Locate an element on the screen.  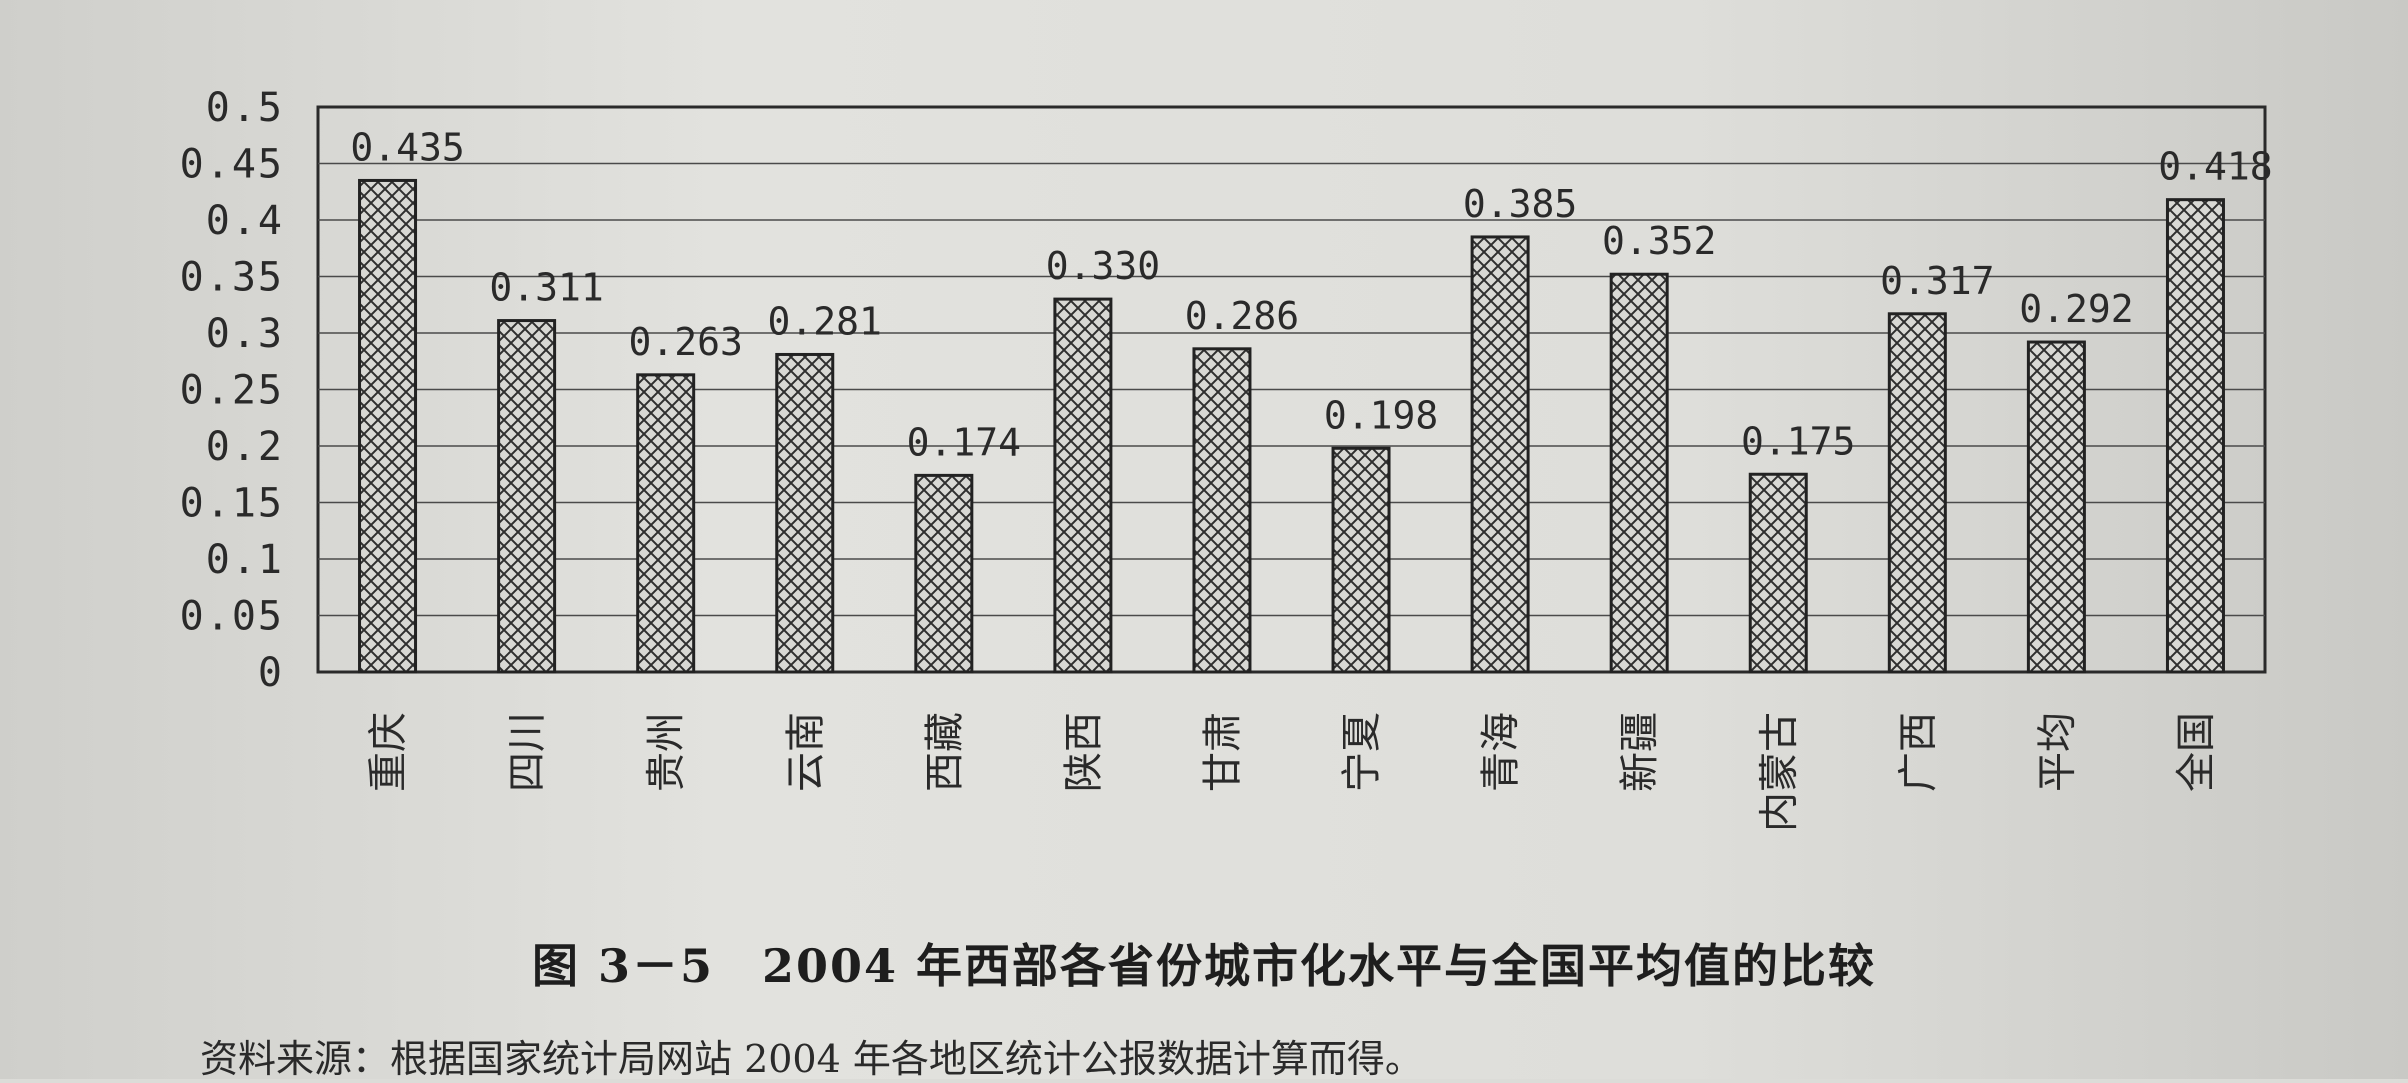
x-category-label: 云南 is located at coordinates (806, 752).